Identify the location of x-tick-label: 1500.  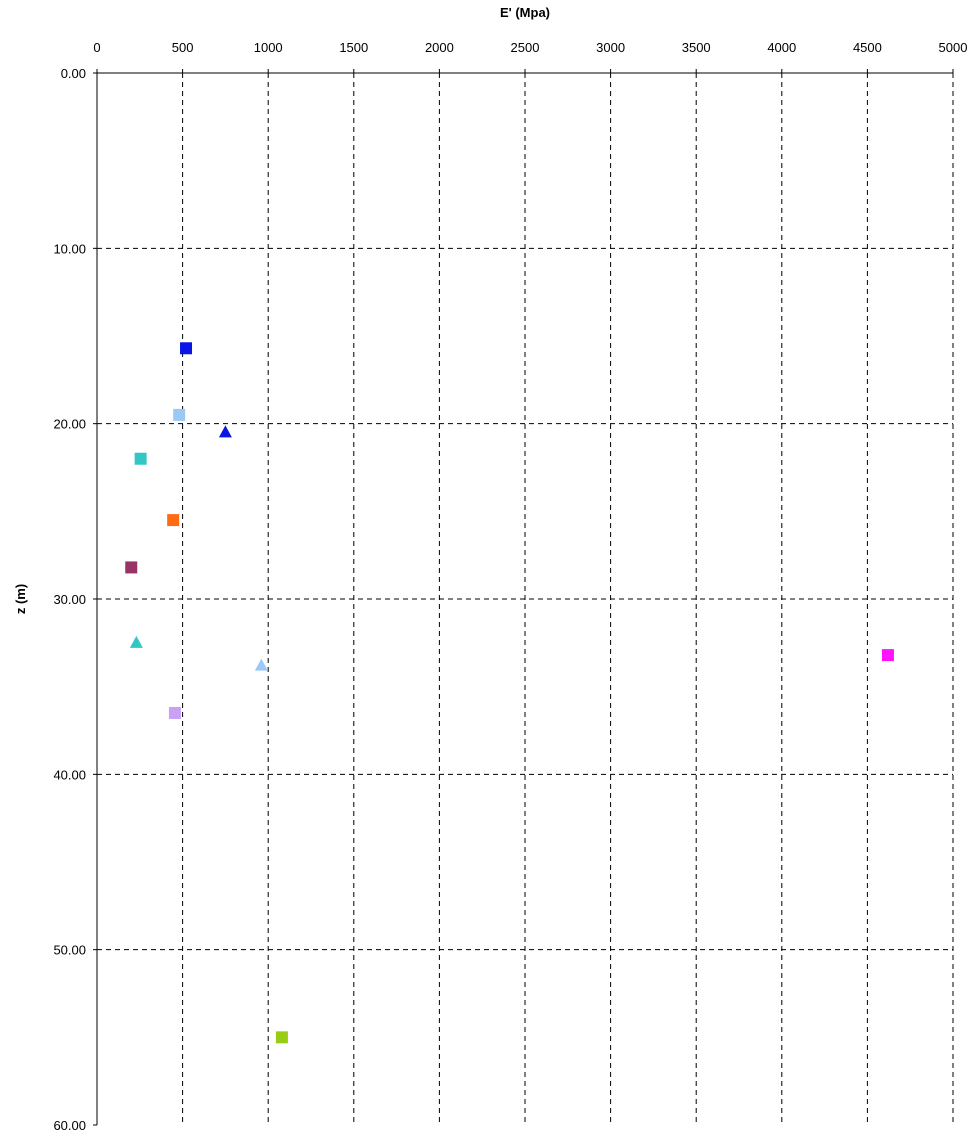
(353, 47).